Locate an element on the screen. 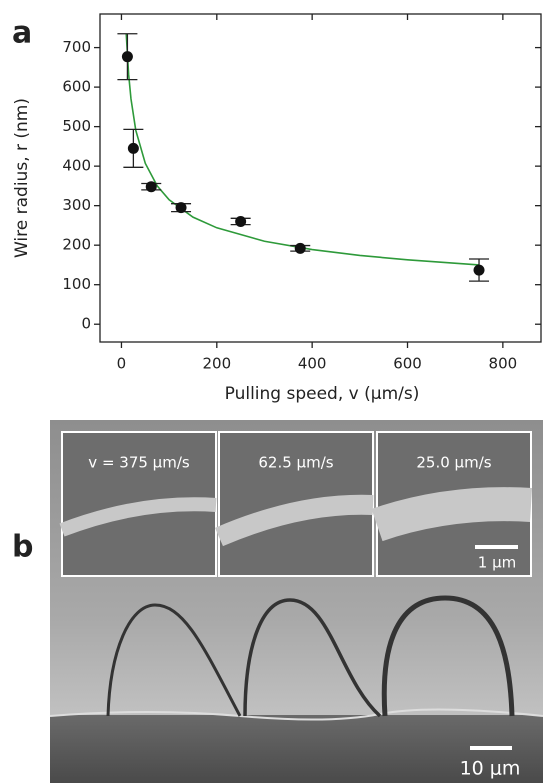 This screenshot has width=543, height=783. inset-label: 25.0 μm/s is located at coordinates (453, 463).